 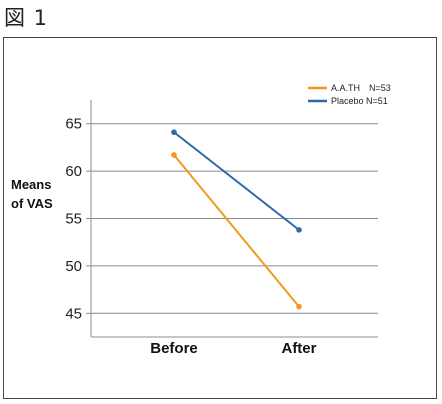 What do you see at coordinates (359, 101) in the screenshot?
I see `legend-label: Placebo N=51` at bounding box center [359, 101].